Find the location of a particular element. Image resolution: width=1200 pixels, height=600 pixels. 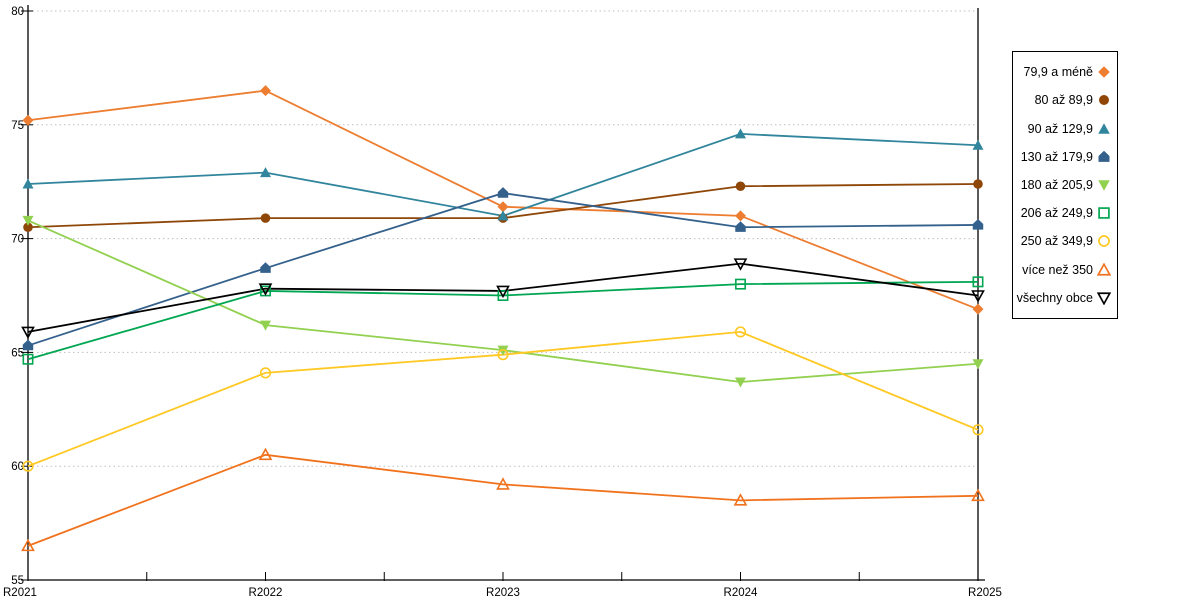

legend-label: 90 až 129,9 is located at coordinates (1060, 128).